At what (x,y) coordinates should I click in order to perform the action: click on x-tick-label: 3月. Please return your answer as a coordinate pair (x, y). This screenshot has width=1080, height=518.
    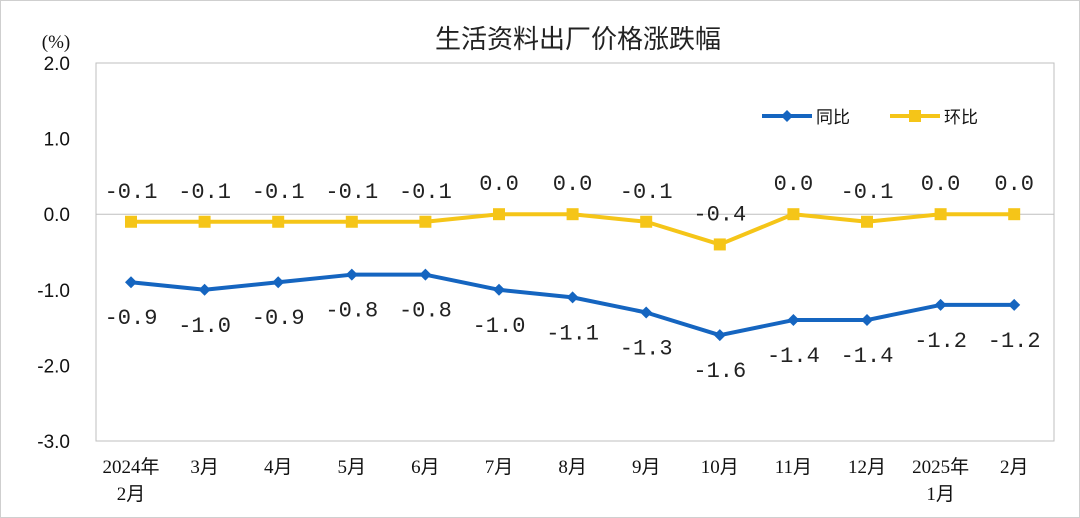
    Looking at the image, I should click on (204, 467).